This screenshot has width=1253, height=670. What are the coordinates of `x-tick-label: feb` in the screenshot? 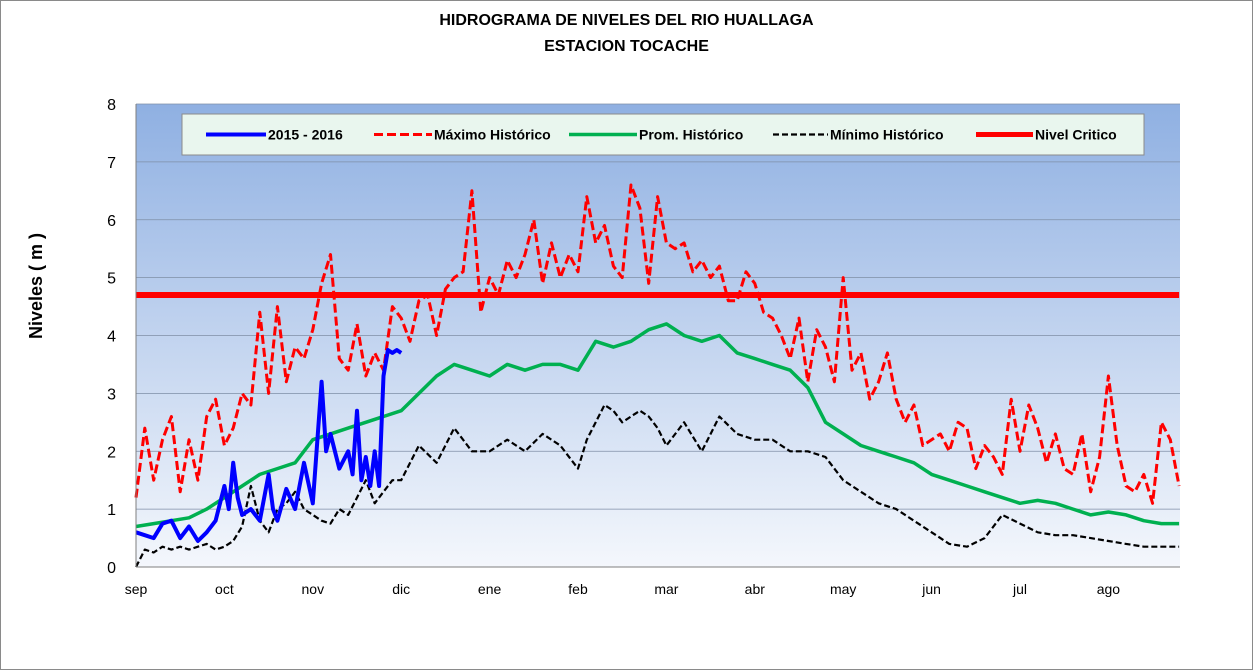 It's located at (578, 589).